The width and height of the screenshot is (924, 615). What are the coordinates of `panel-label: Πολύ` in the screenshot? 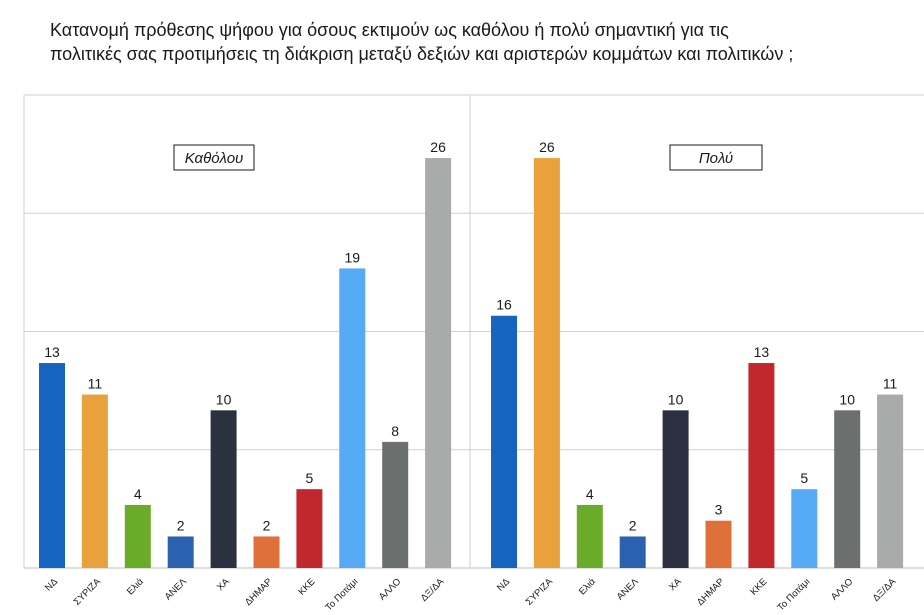 It's located at (716, 158).